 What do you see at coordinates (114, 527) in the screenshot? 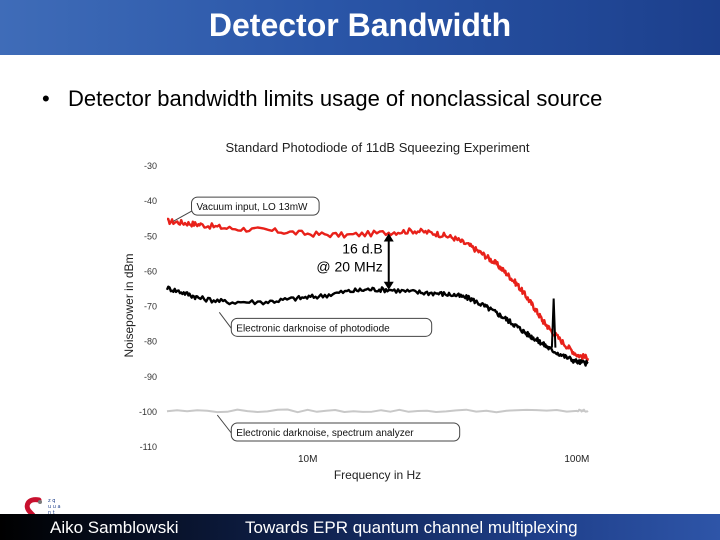
I see `footer-author: Aiko Samblowski` at bounding box center [114, 527].